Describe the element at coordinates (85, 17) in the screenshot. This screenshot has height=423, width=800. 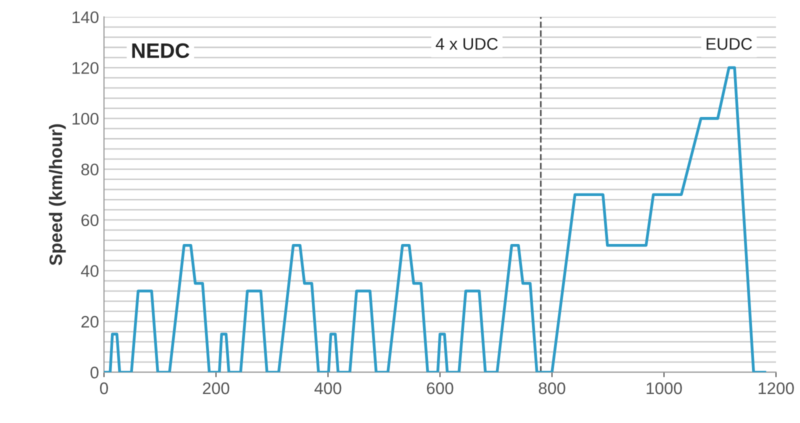
I see `y-tick-label: 140` at that location.